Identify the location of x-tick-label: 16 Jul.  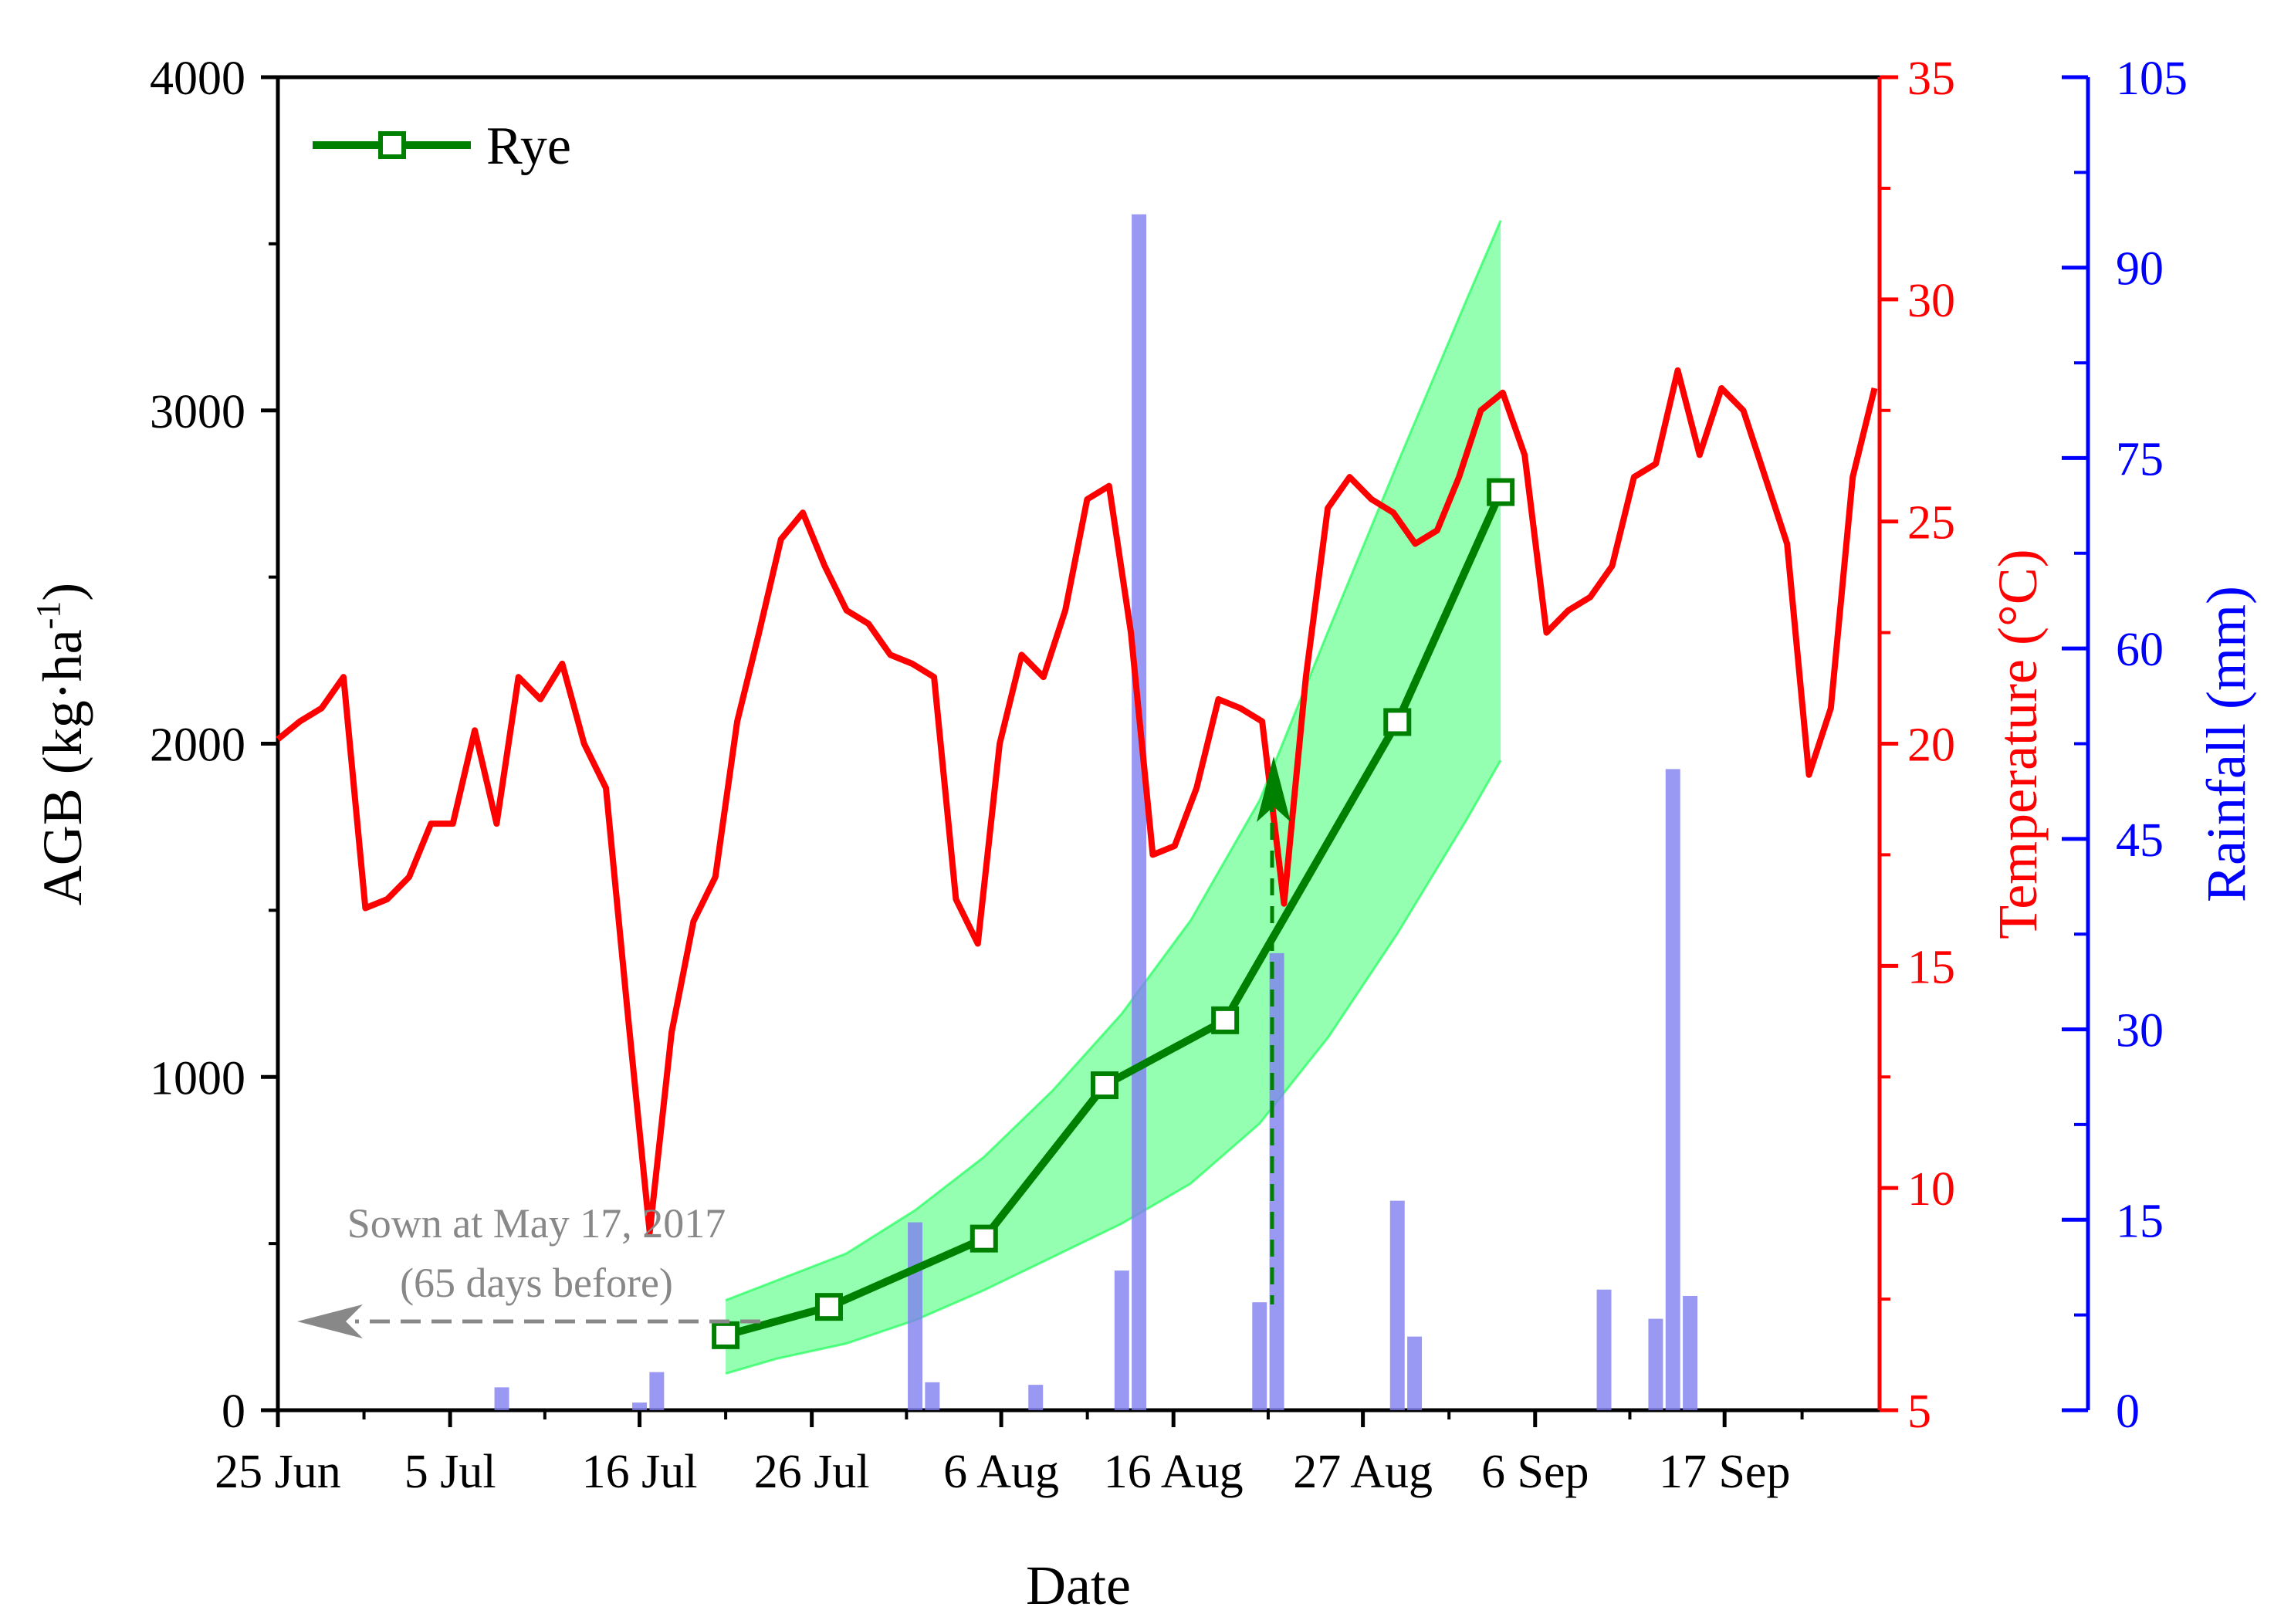
(640, 1472).